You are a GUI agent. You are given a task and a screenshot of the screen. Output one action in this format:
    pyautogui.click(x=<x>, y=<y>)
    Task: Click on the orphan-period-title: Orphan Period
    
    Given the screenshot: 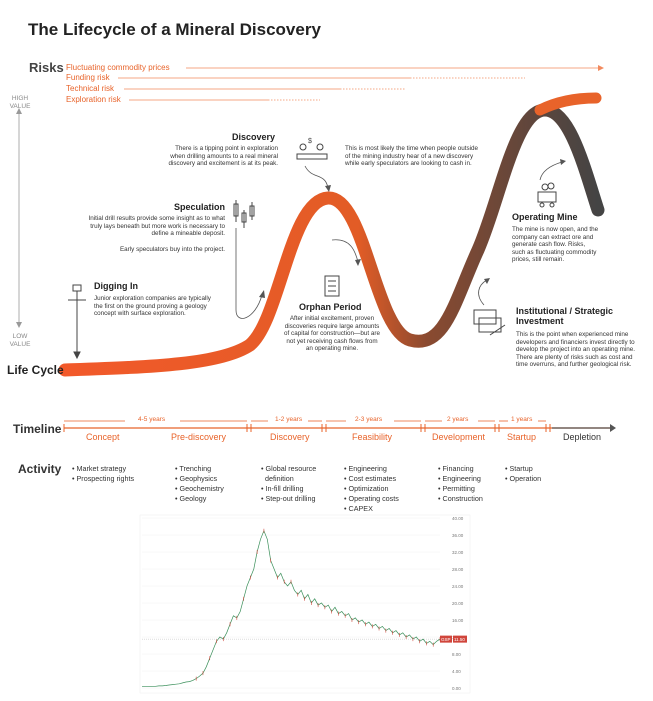 What is the action you would take?
    pyautogui.click(x=330, y=307)
    